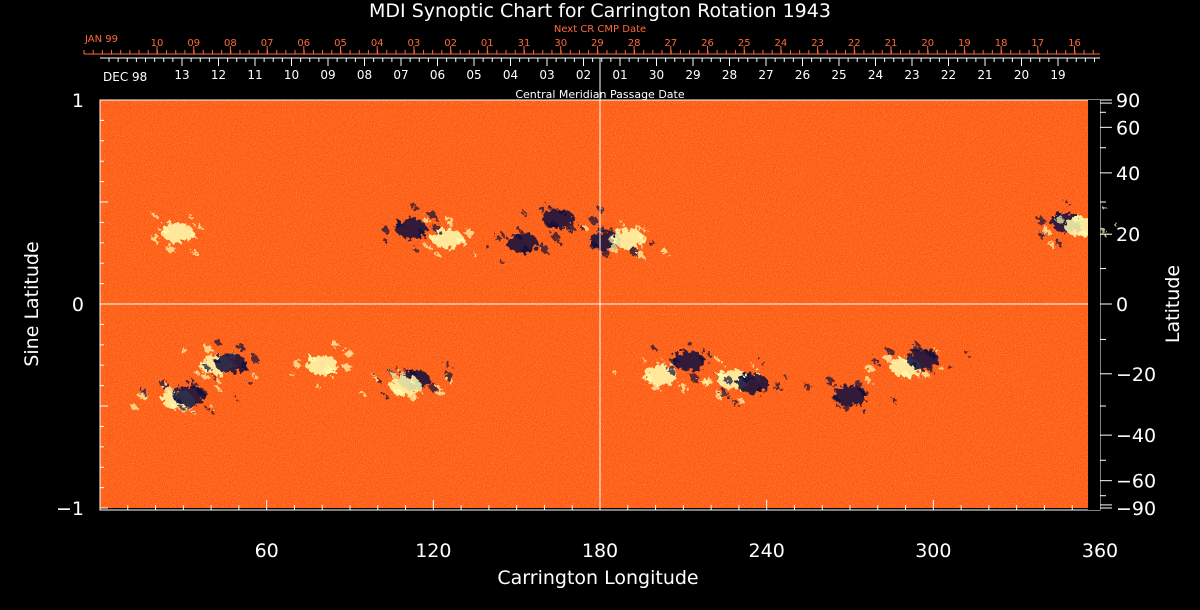 The height and width of the screenshot is (610, 1200). Describe the element at coordinates (1074, 43) in the screenshot. I see `next-cr-date-label: 16` at that location.